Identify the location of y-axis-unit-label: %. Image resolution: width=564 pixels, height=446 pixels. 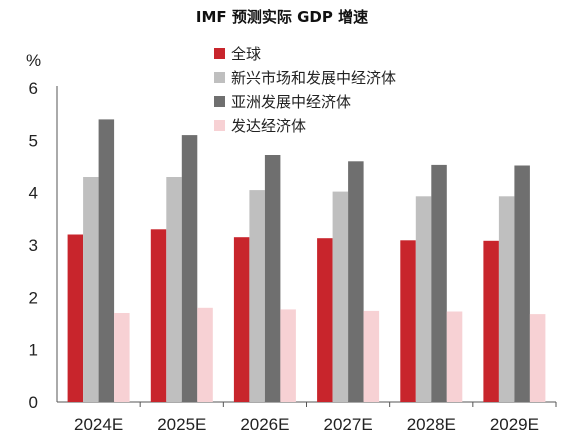
(33, 60).